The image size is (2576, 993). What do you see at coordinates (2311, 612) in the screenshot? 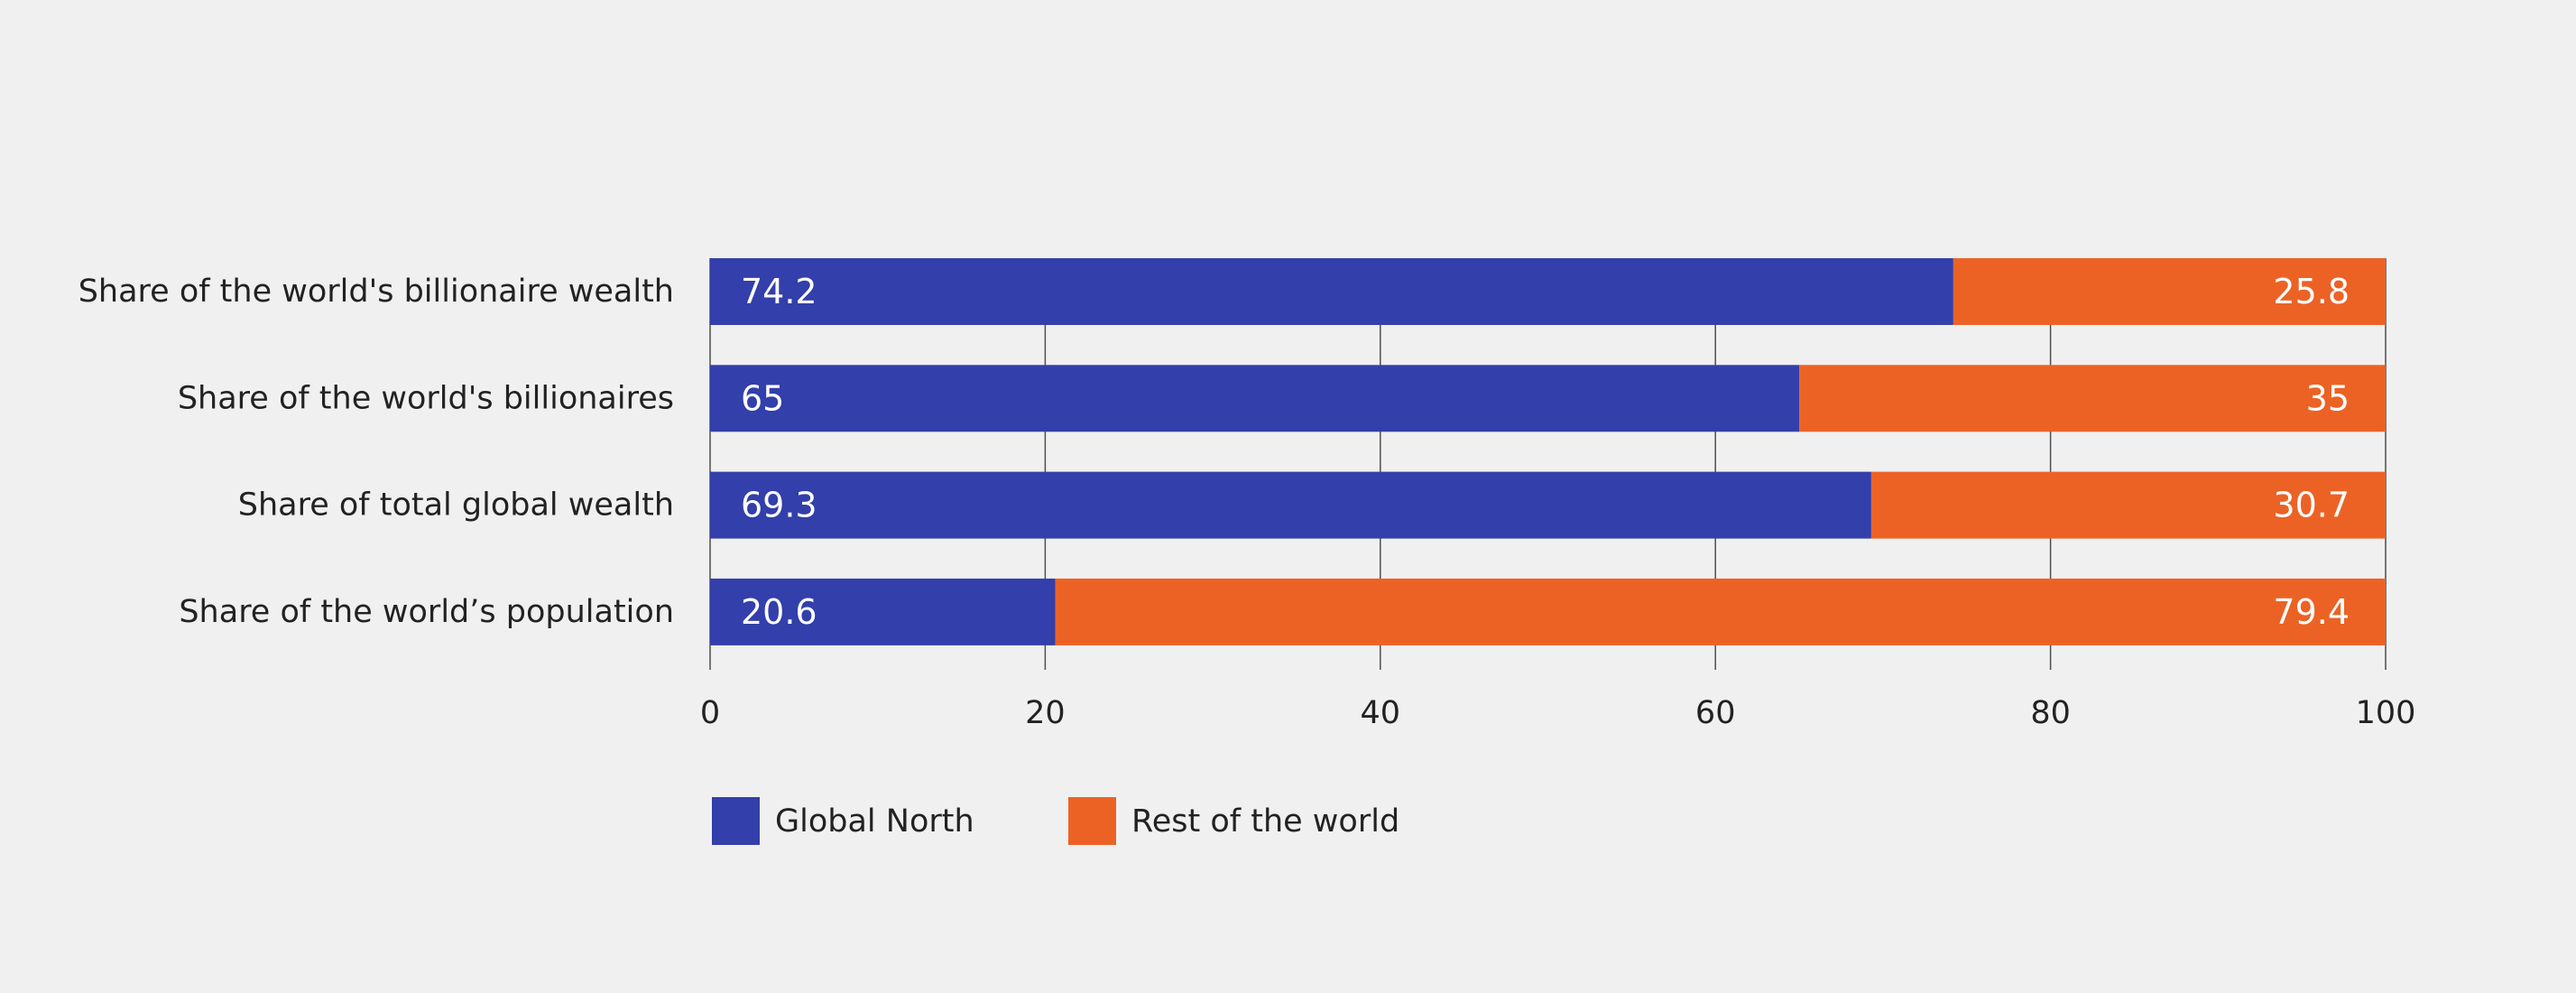
I see `bar-value-label-1-3: 79.4` at bounding box center [2311, 612].